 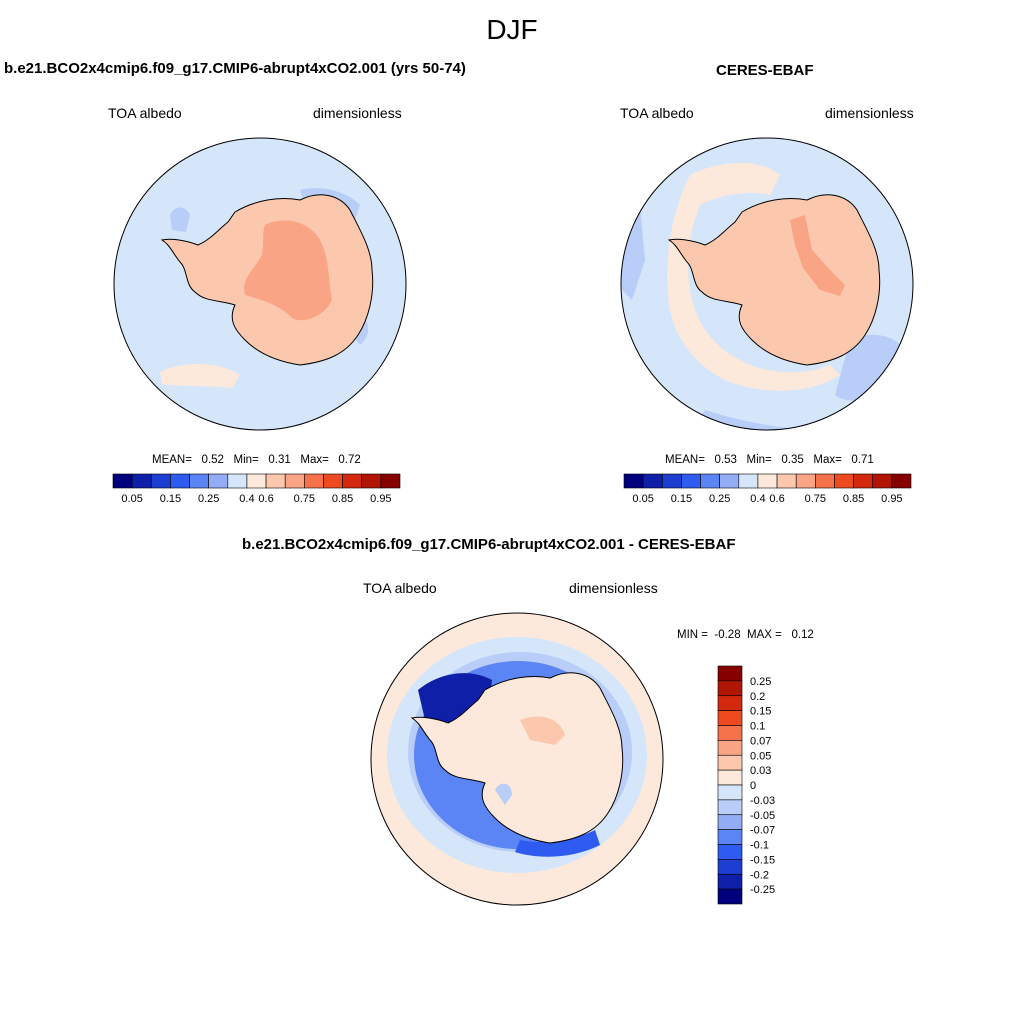 I want to click on map-obs, so click(x=767, y=284).